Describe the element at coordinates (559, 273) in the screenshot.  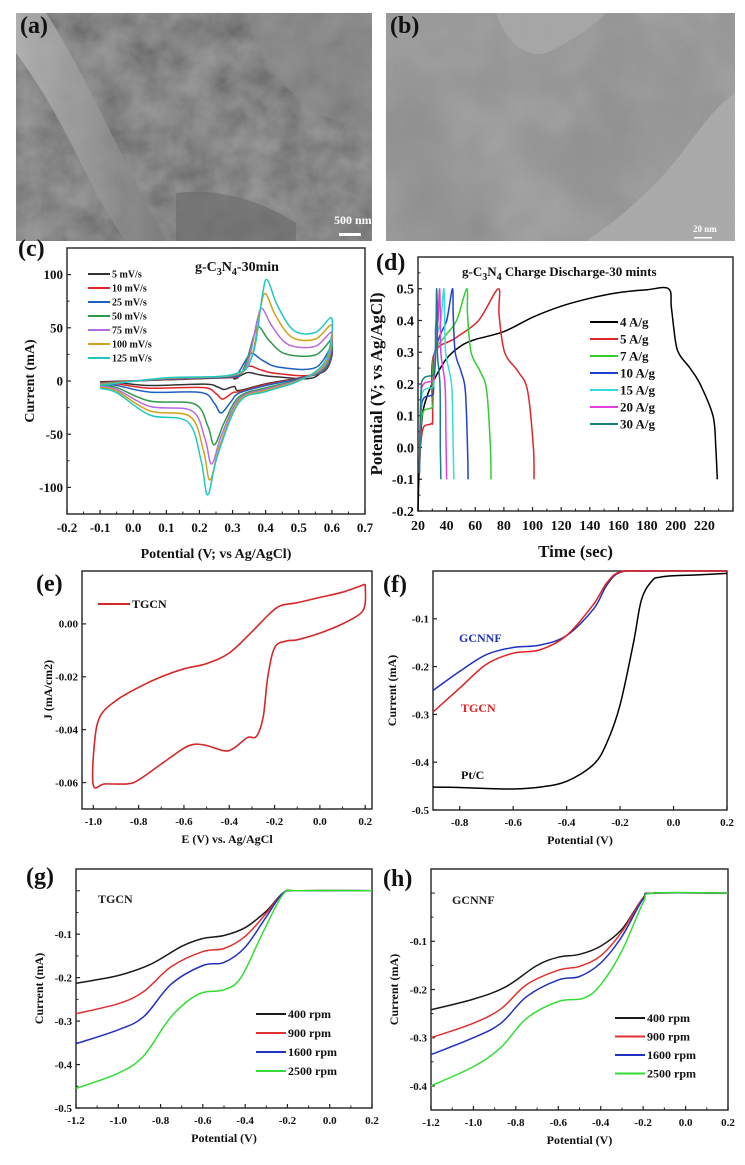
I see `chart-title: g-C3N4 Charge Discharge-30 mints` at that location.